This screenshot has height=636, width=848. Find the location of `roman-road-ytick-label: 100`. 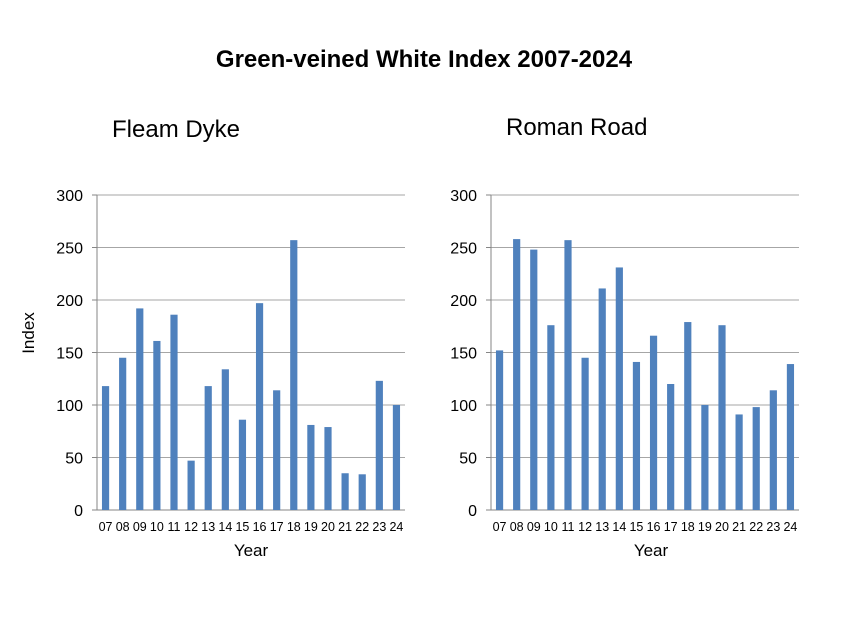

roman-road-ytick-label: 100 is located at coordinates (463, 406).